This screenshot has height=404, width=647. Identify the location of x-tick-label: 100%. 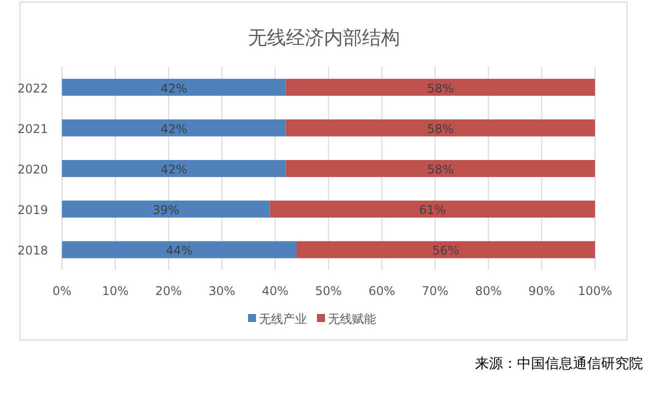
(595, 291).